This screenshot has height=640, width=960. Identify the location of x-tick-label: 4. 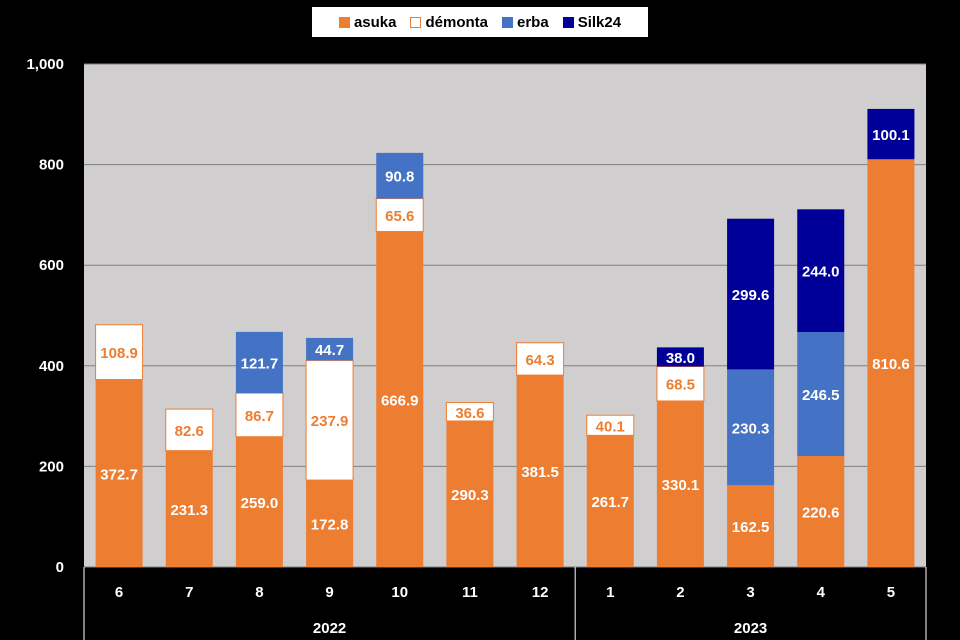
(821, 592).